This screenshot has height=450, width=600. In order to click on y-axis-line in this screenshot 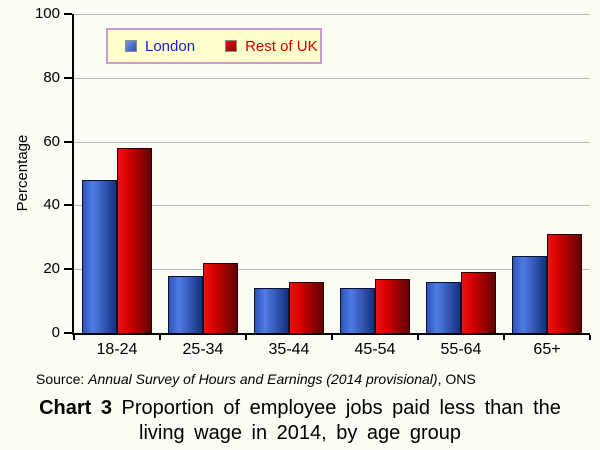, I will do `click(73, 174)`.